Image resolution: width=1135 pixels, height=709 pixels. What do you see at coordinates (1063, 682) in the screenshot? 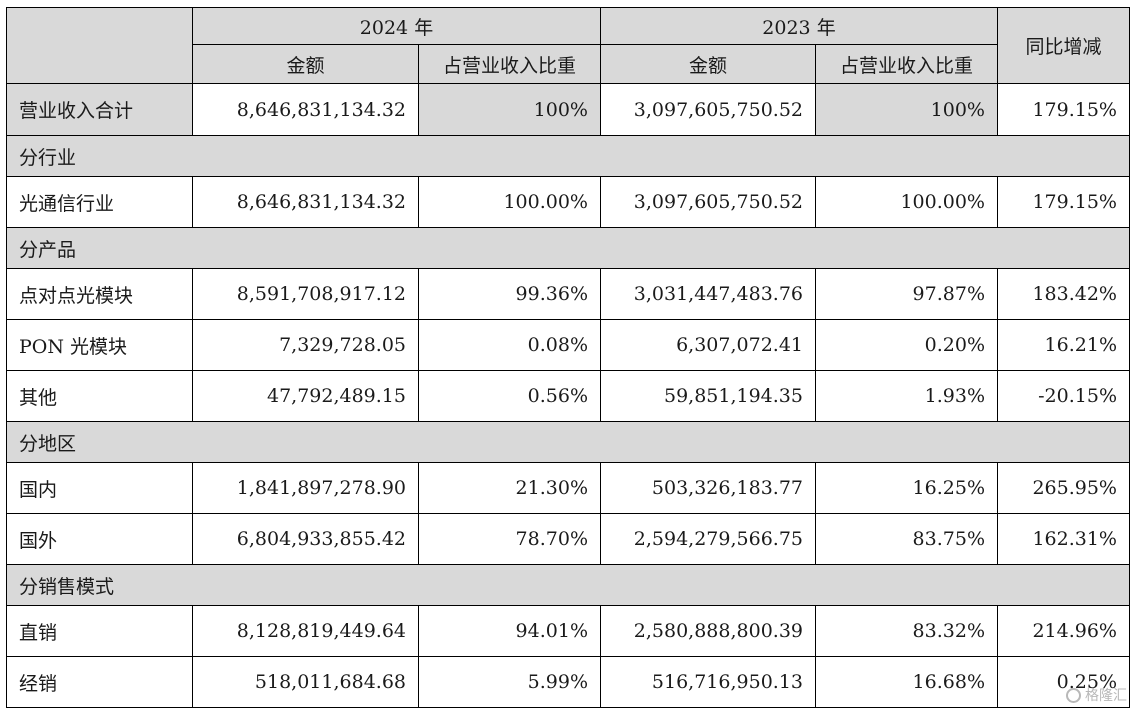
I see `yoy-cell: 0.25%` at bounding box center [1063, 682].